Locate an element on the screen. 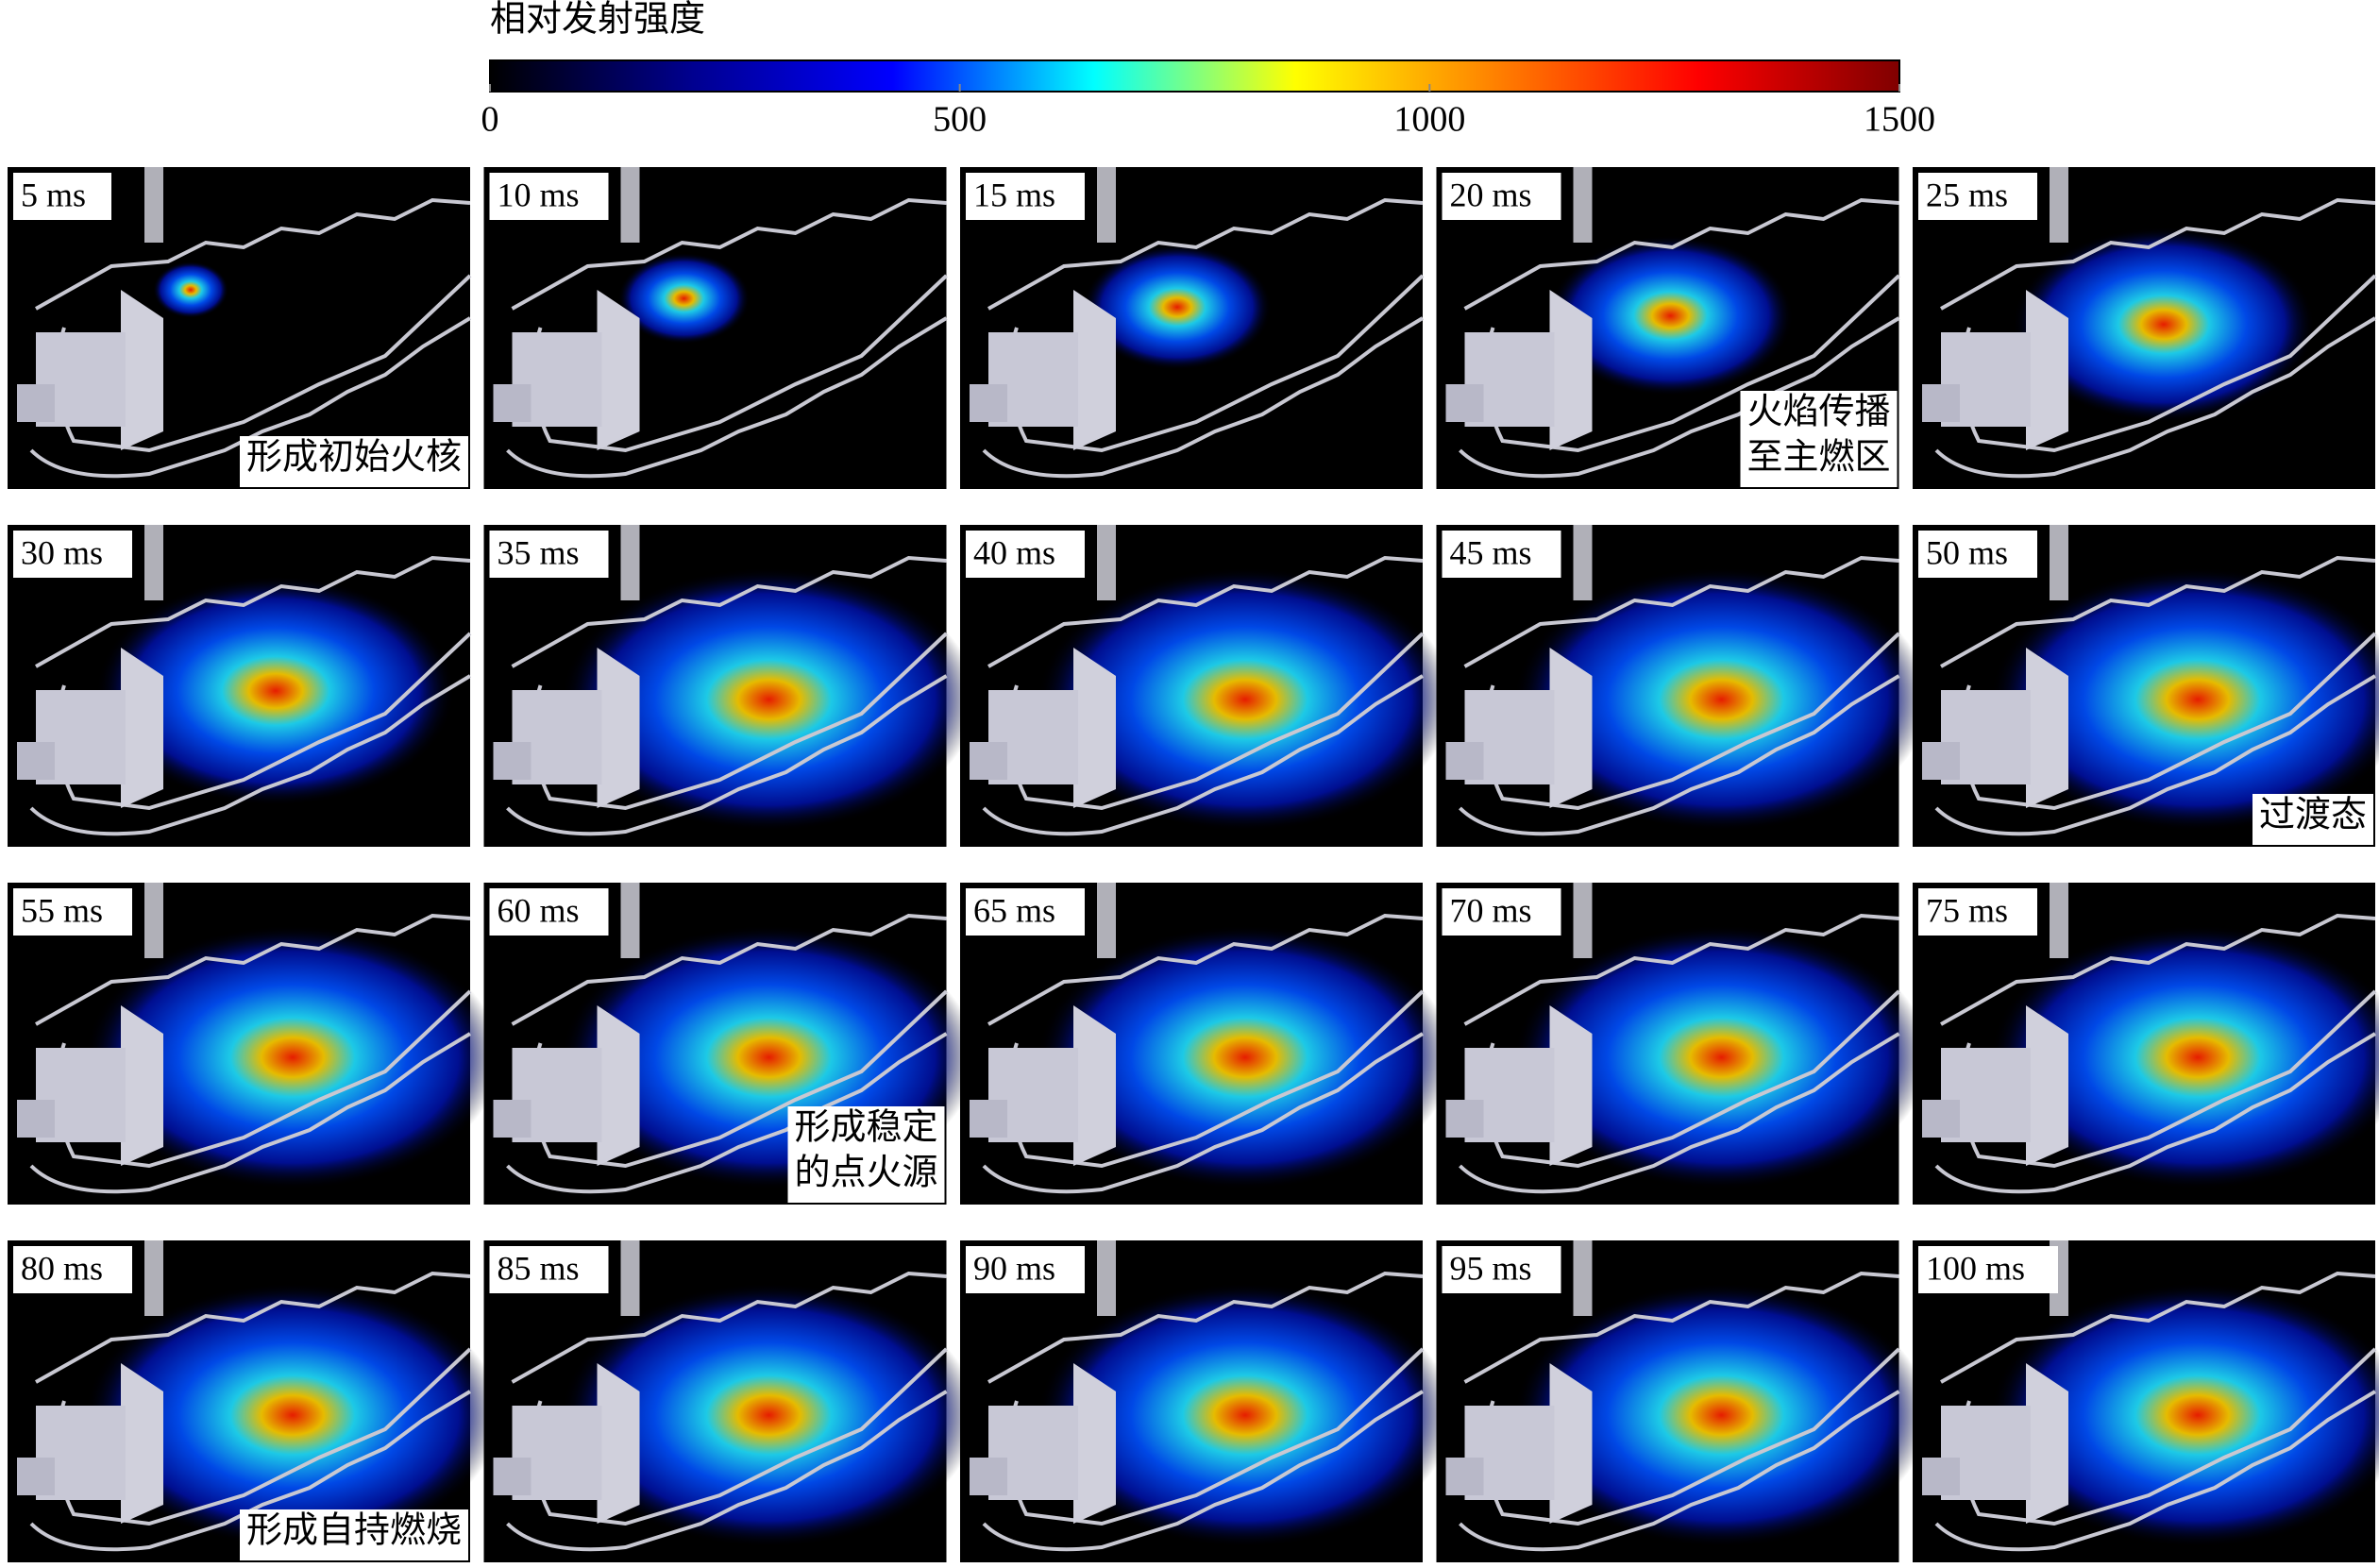 This screenshot has width=2379, height=1568. time-label: 50 ms is located at coordinates (1967, 552).